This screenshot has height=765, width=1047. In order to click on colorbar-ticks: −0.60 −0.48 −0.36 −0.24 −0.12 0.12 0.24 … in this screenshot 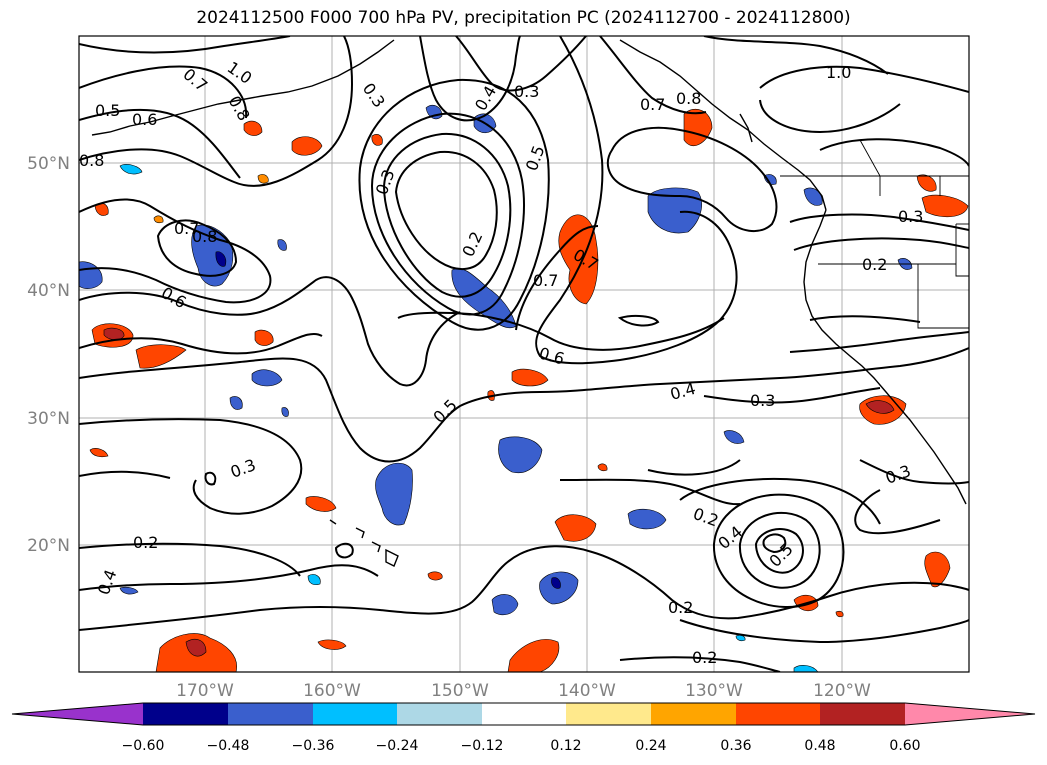, I will do `click(521, 746)`.